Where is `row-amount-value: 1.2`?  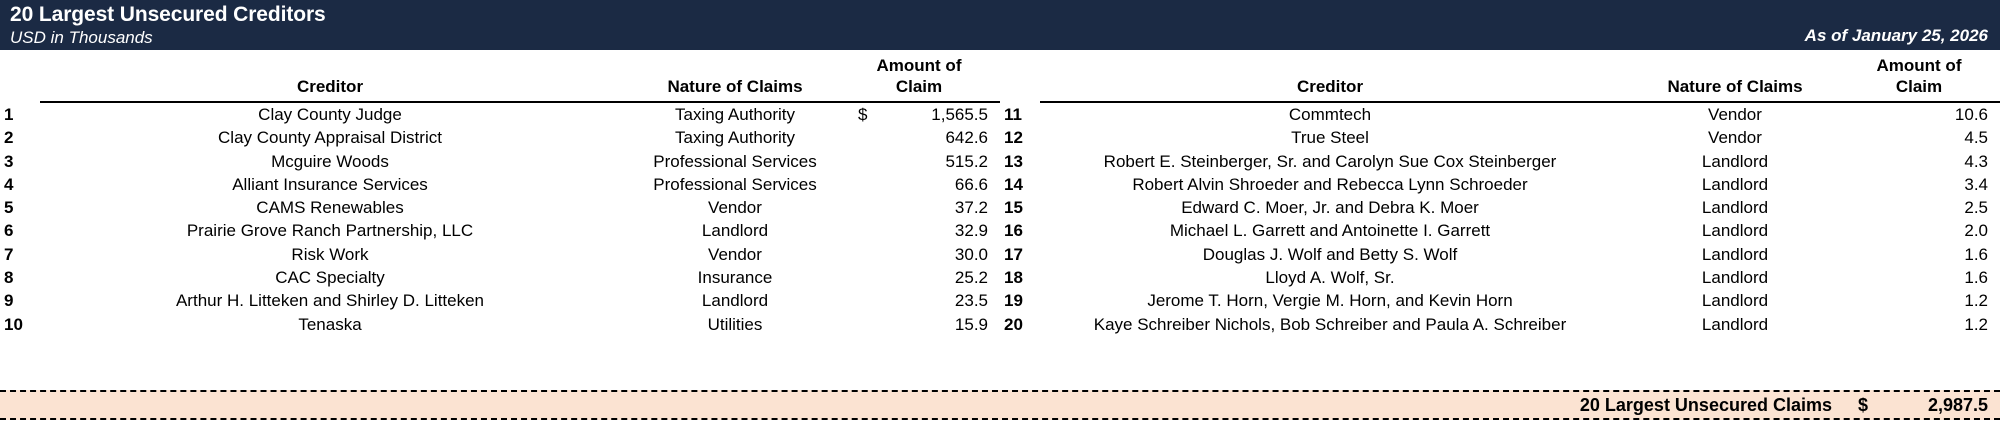 row-amount-value: 1.2 is located at coordinates (1976, 324).